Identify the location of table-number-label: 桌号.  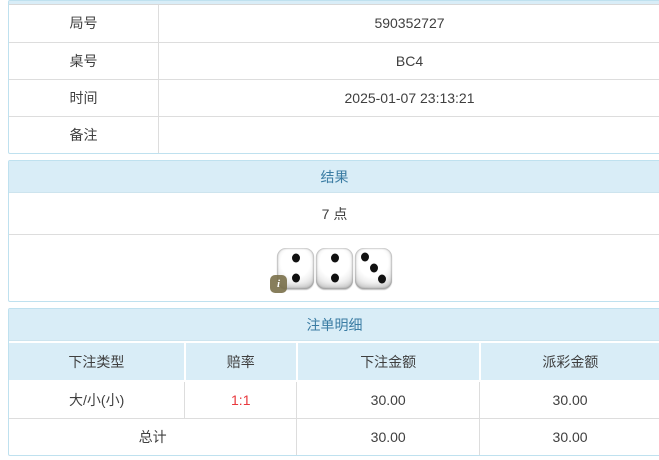
(84, 61).